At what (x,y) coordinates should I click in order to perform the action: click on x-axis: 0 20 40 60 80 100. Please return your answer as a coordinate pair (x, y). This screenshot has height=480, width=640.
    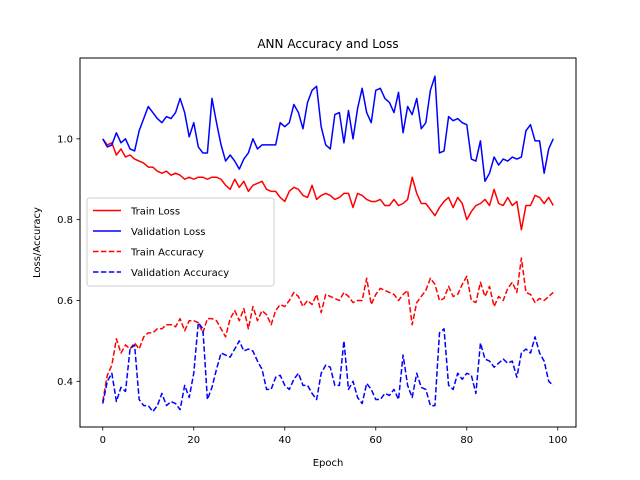
    Looking at the image, I should click on (333, 436).